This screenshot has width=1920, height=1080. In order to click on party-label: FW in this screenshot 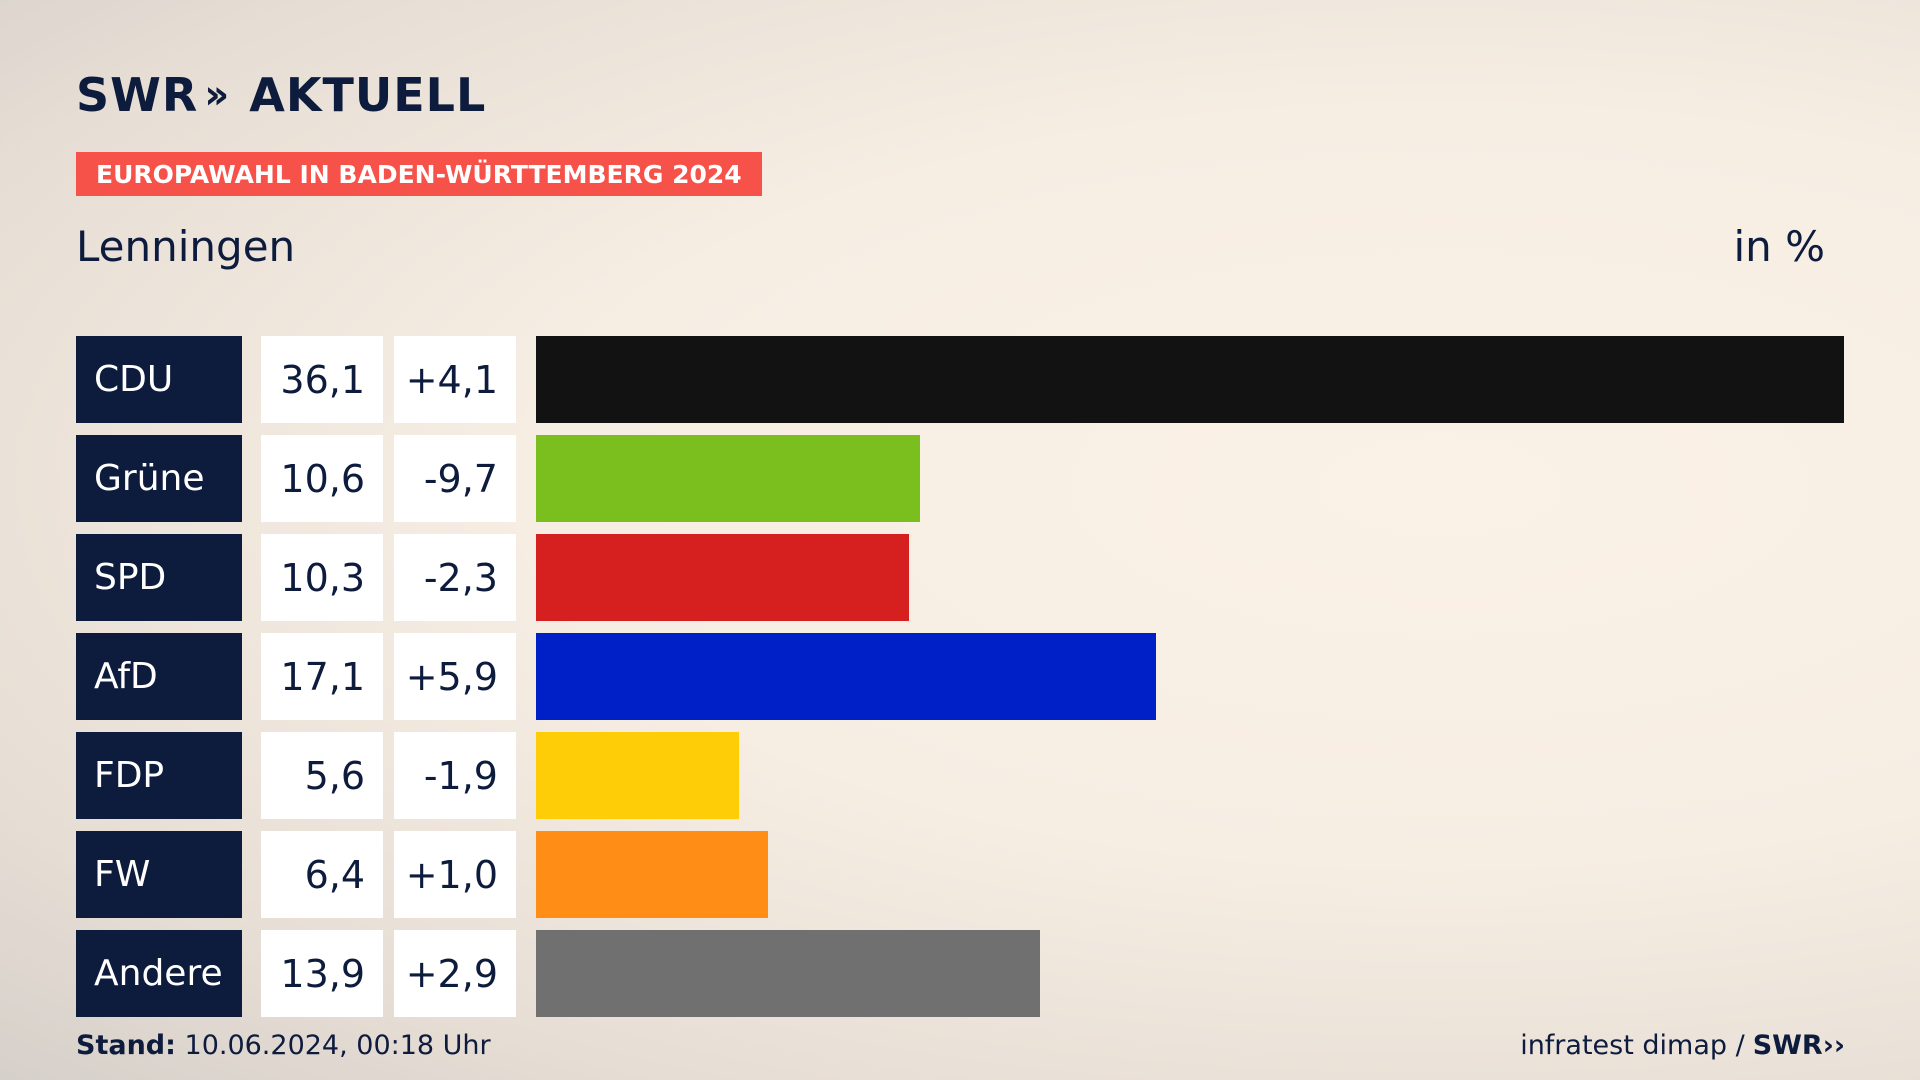, I will do `click(159, 874)`.